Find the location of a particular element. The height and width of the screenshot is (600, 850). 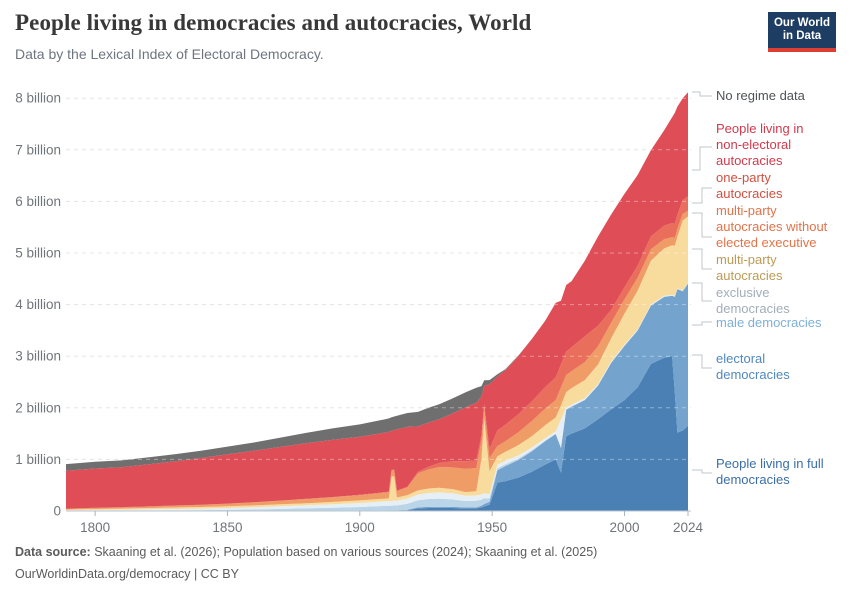

legend-connector-exclusive-democracies is located at coordinates (702, 292).